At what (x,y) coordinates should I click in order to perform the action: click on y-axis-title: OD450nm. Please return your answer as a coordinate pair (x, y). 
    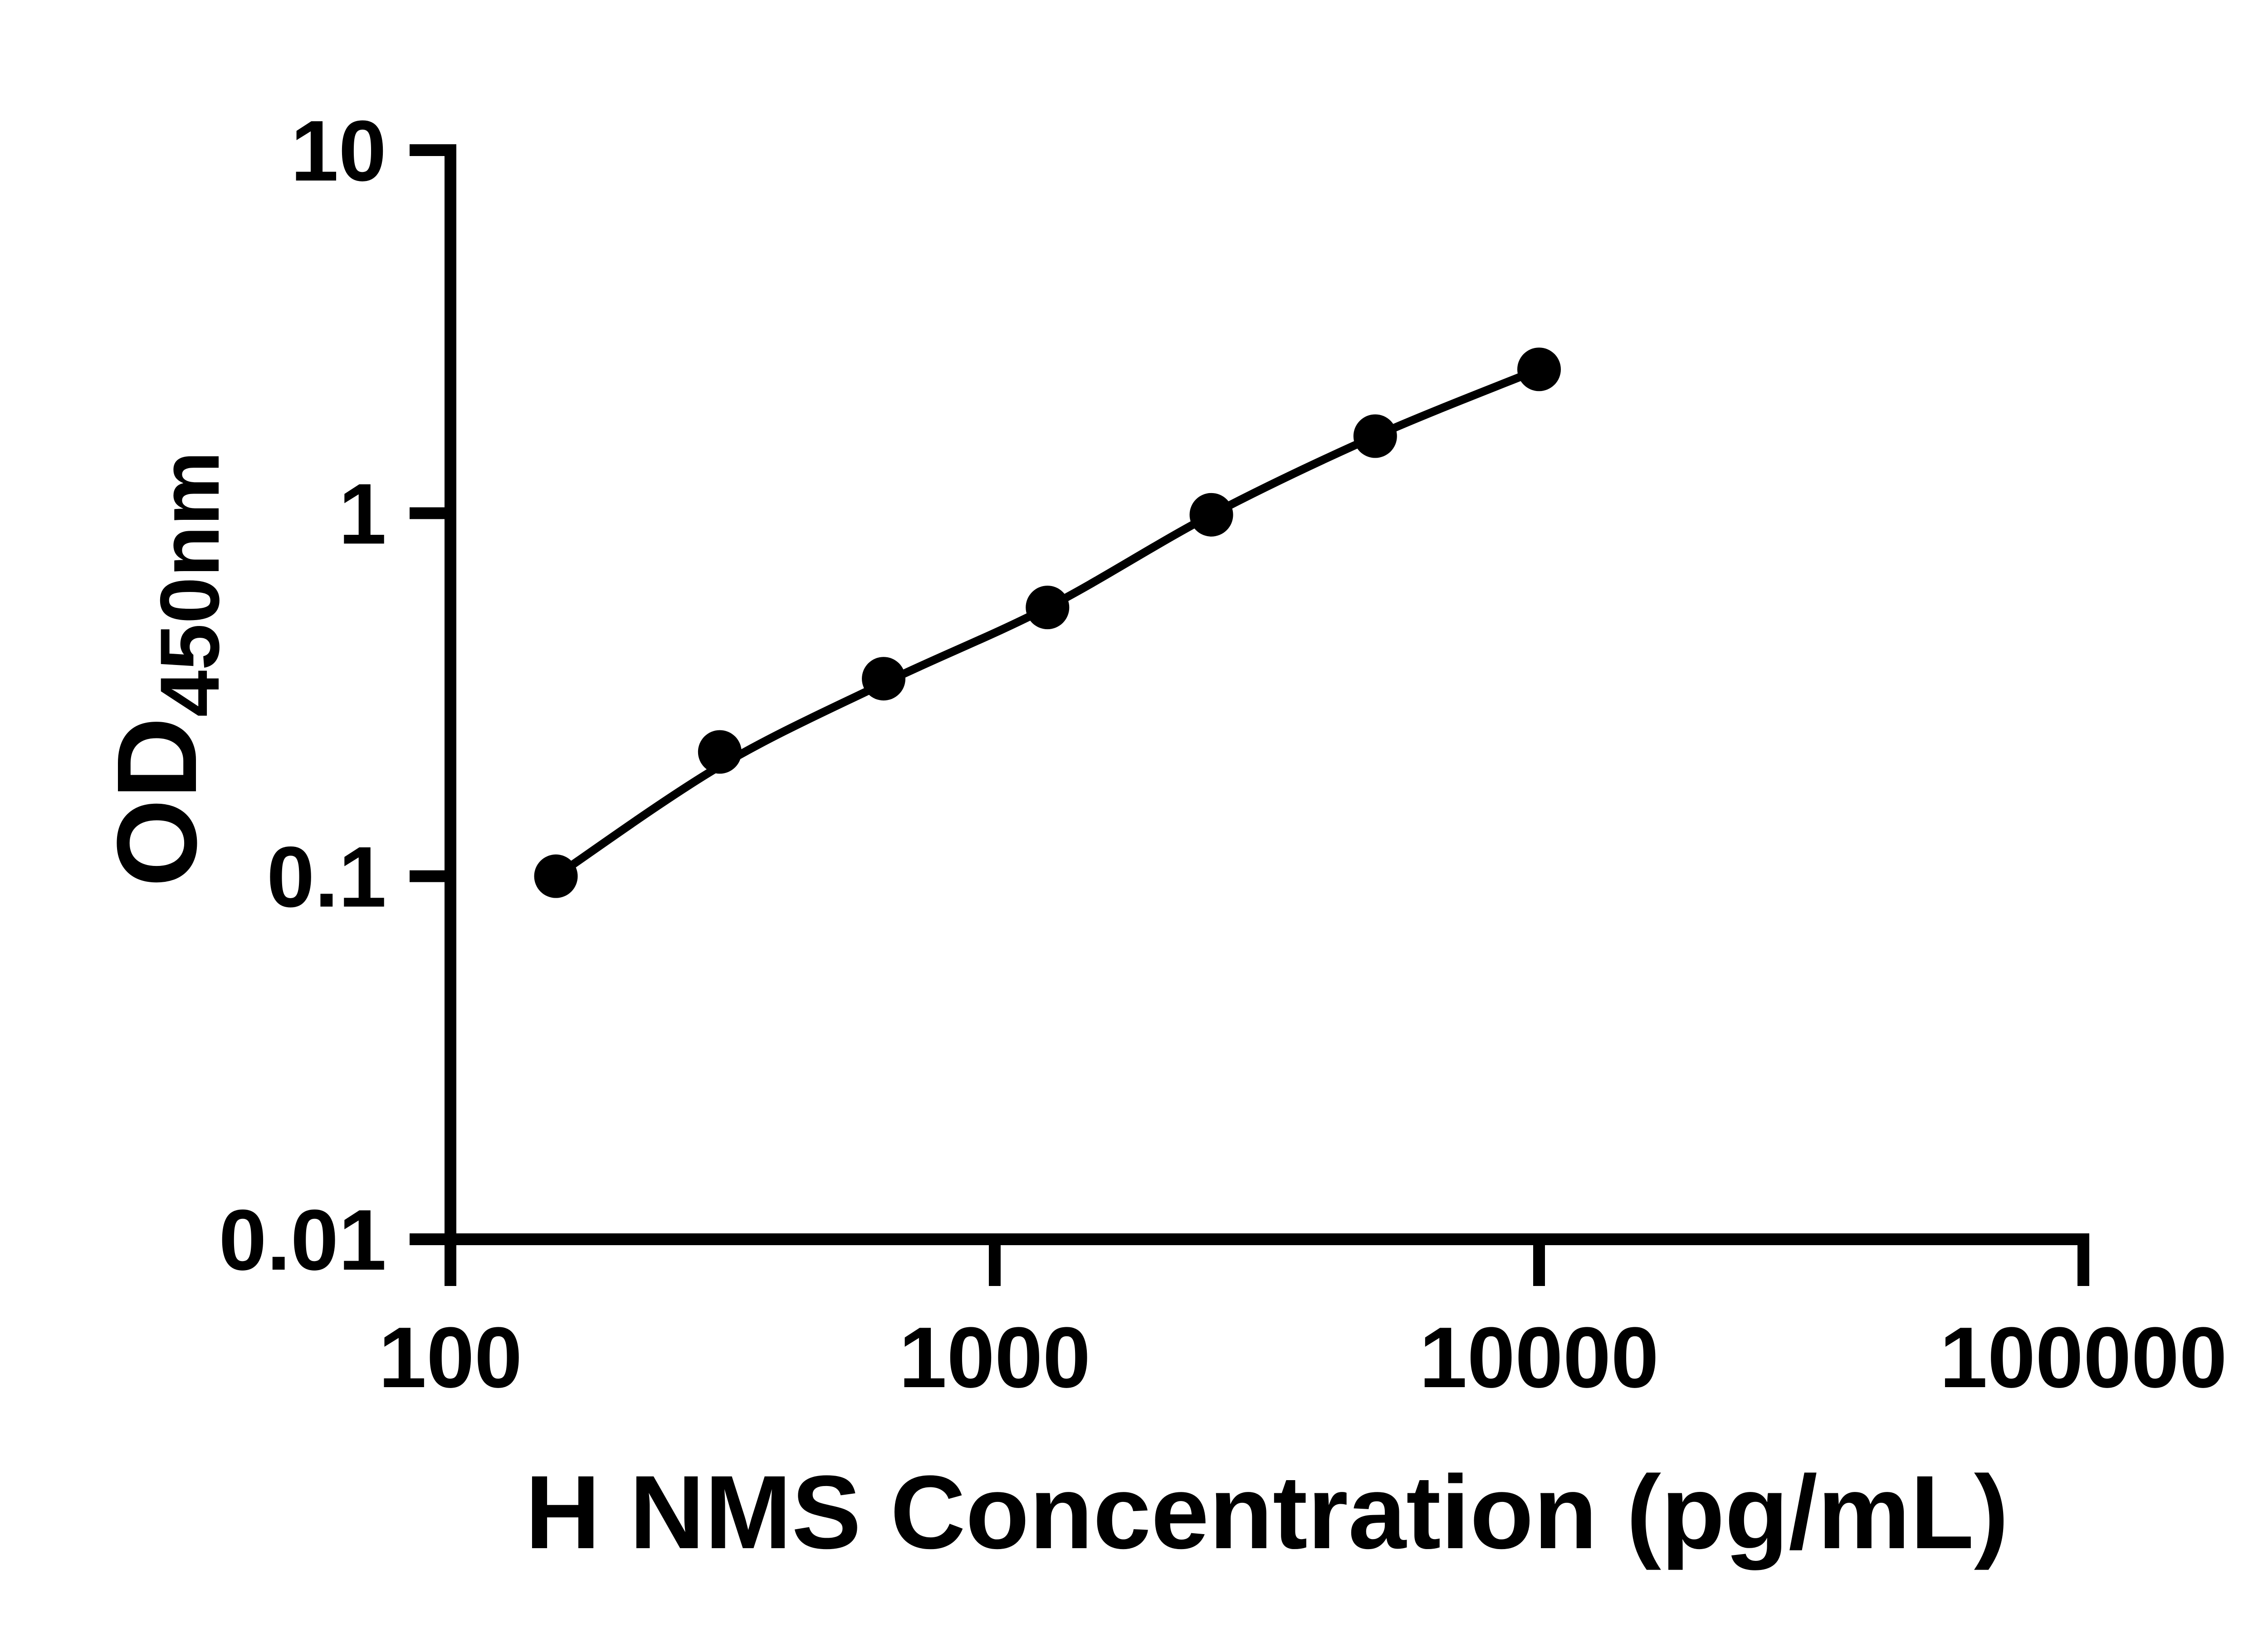
    Looking at the image, I should click on (165, 669).